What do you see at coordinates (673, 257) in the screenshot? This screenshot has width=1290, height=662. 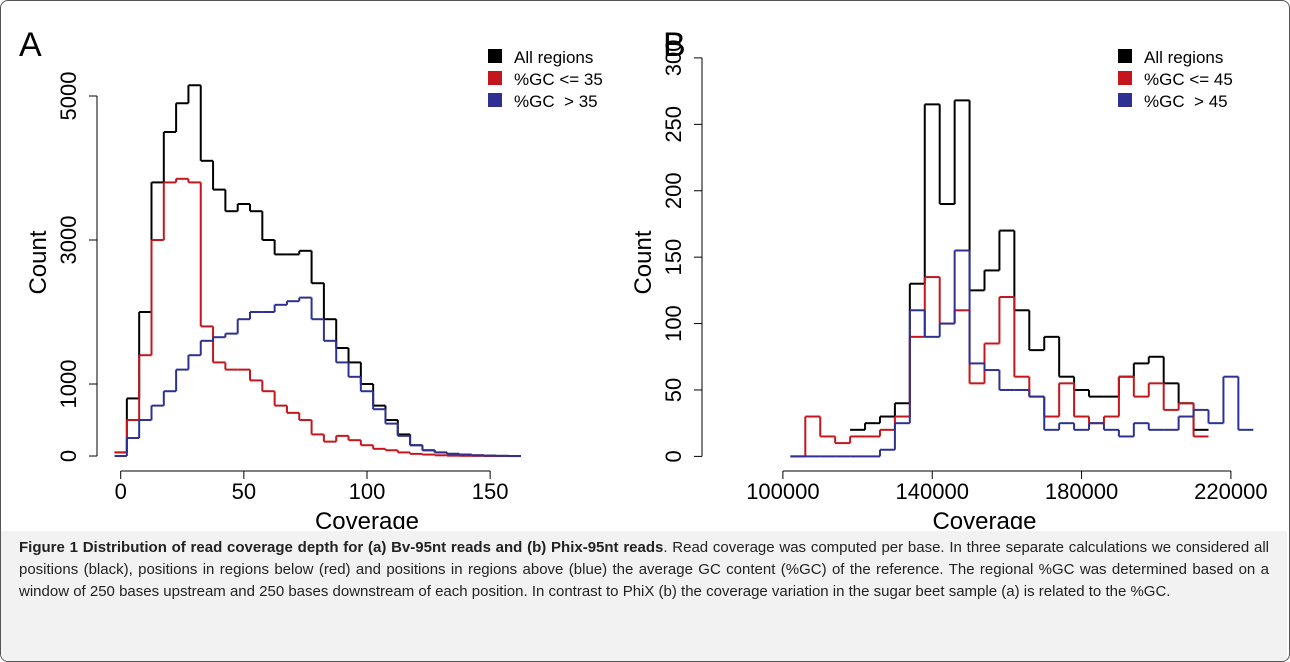 I see `y-tick-label: 150` at bounding box center [673, 257].